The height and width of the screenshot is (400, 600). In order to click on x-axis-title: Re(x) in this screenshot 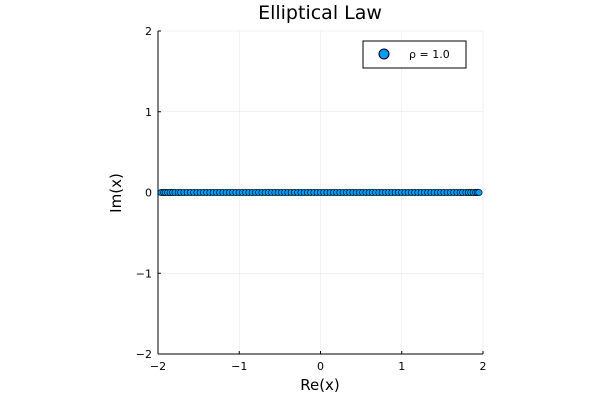, I will do `click(320, 385)`.